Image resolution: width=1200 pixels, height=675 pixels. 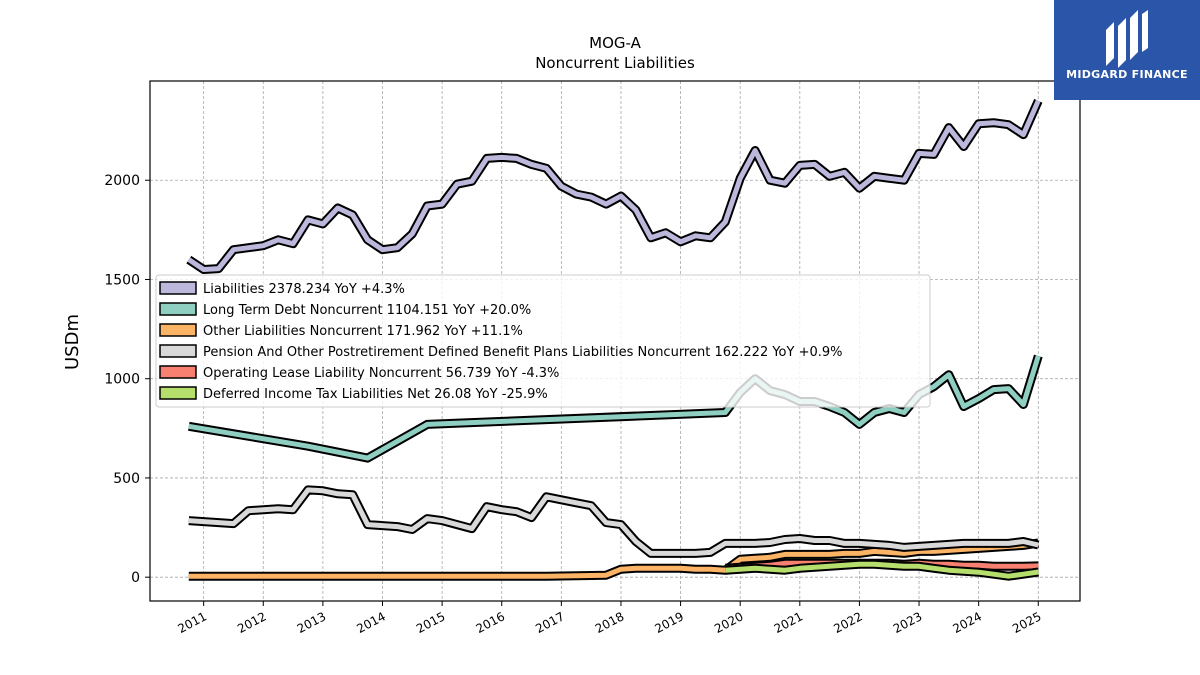 What do you see at coordinates (72, 342) in the screenshot?
I see `y-axis-label: USDm` at bounding box center [72, 342].